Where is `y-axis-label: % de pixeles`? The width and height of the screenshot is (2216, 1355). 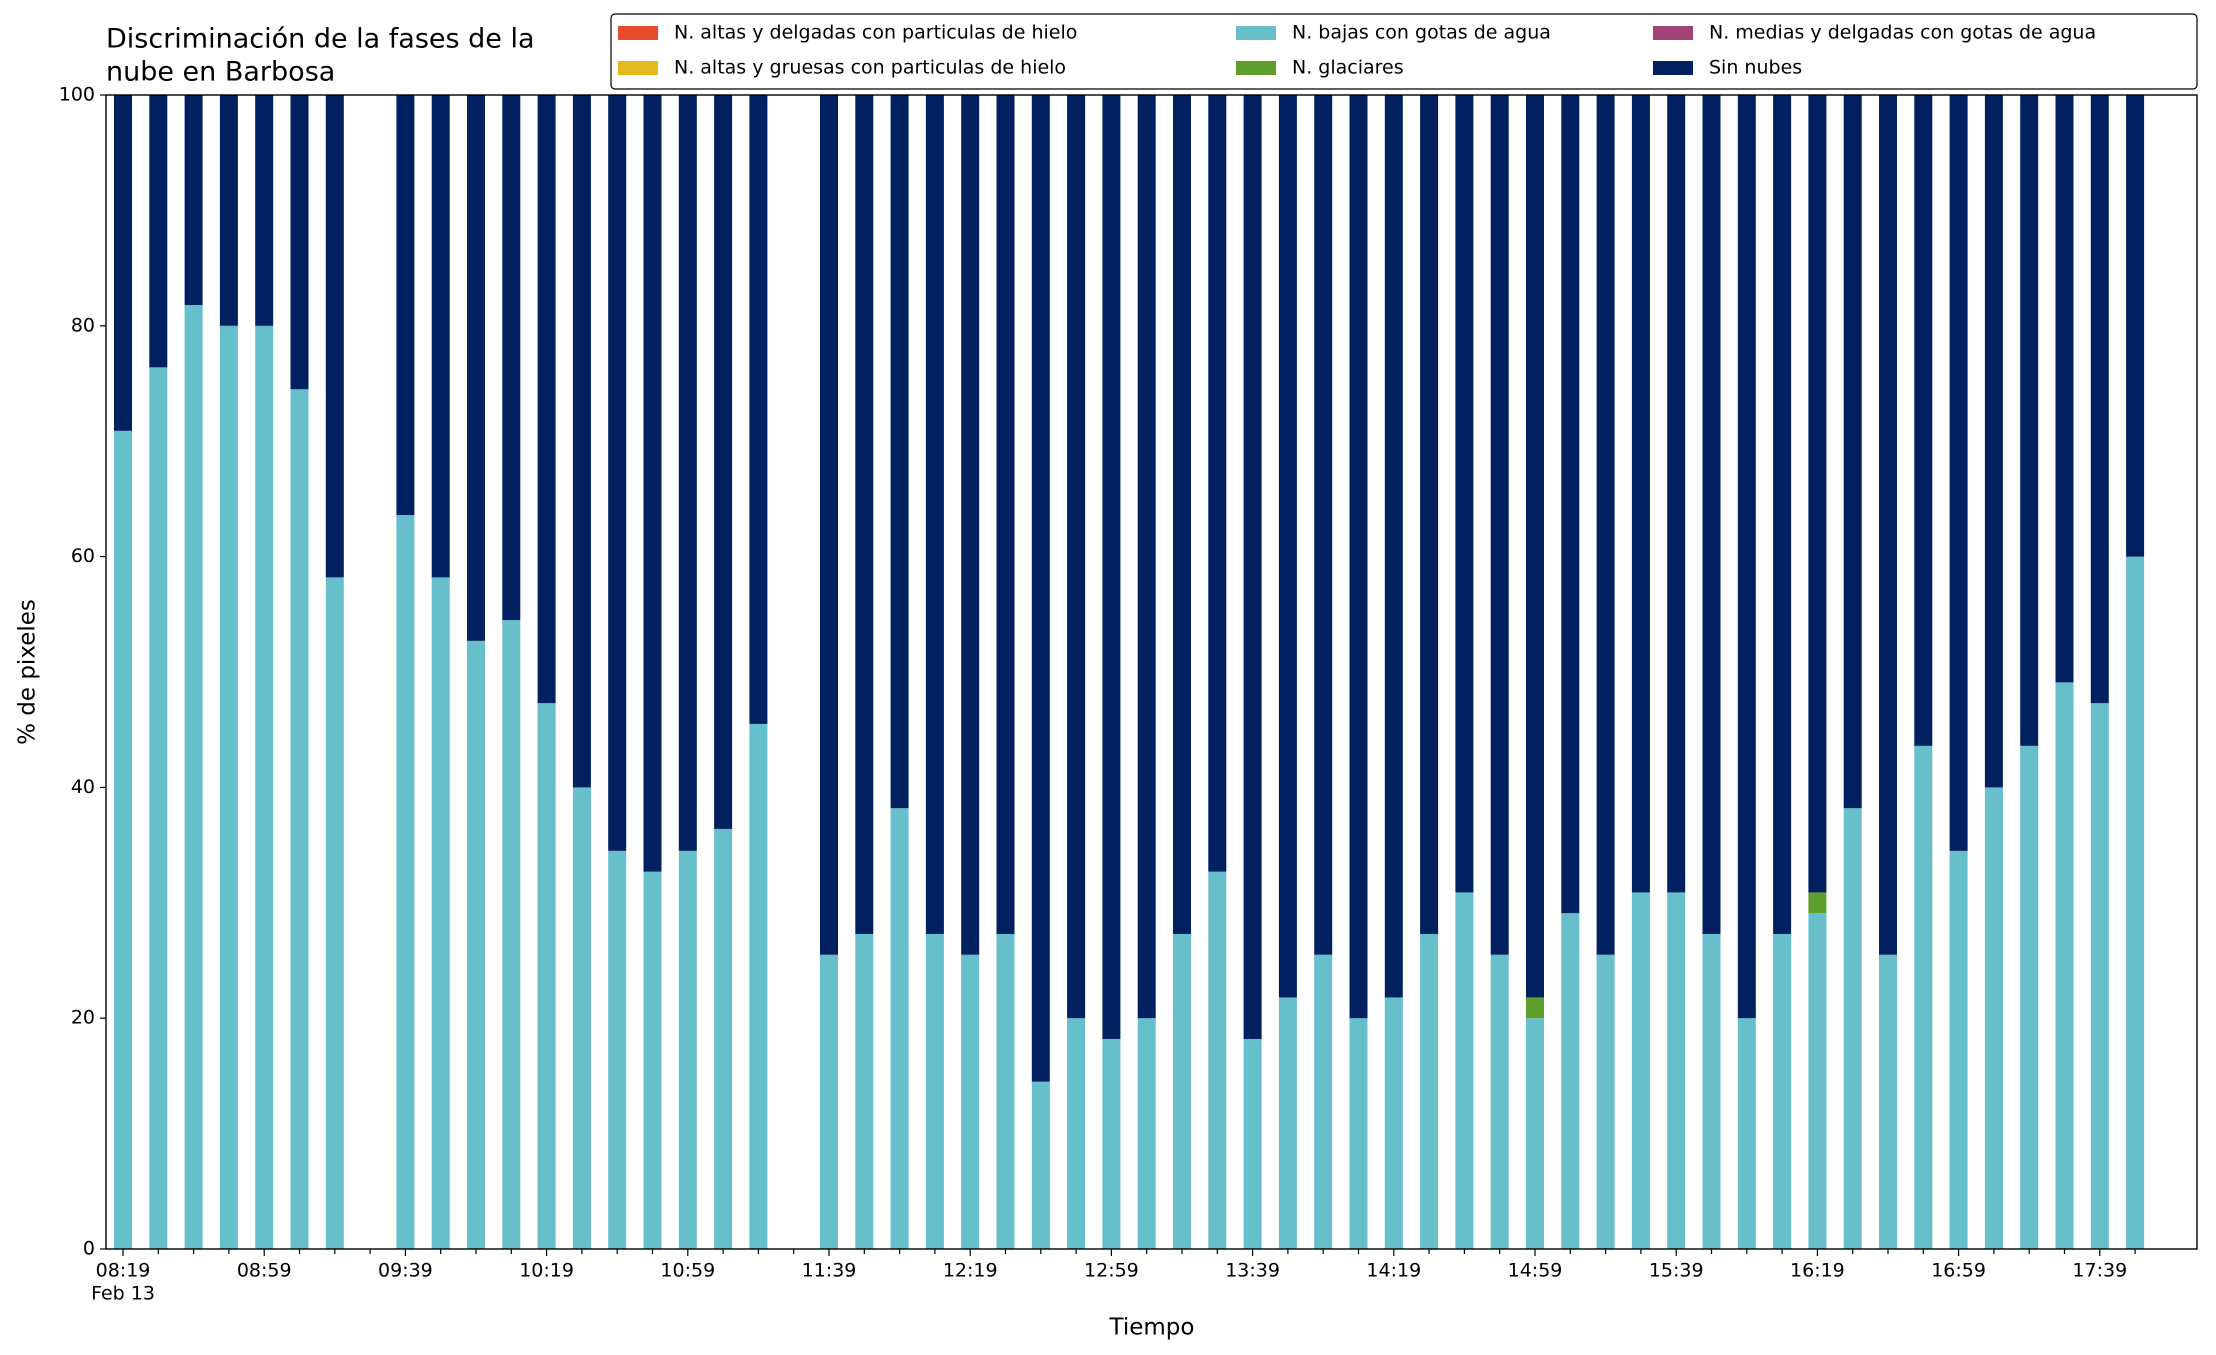
y-axis-label: % de pixeles is located at coordinates (28, 672).